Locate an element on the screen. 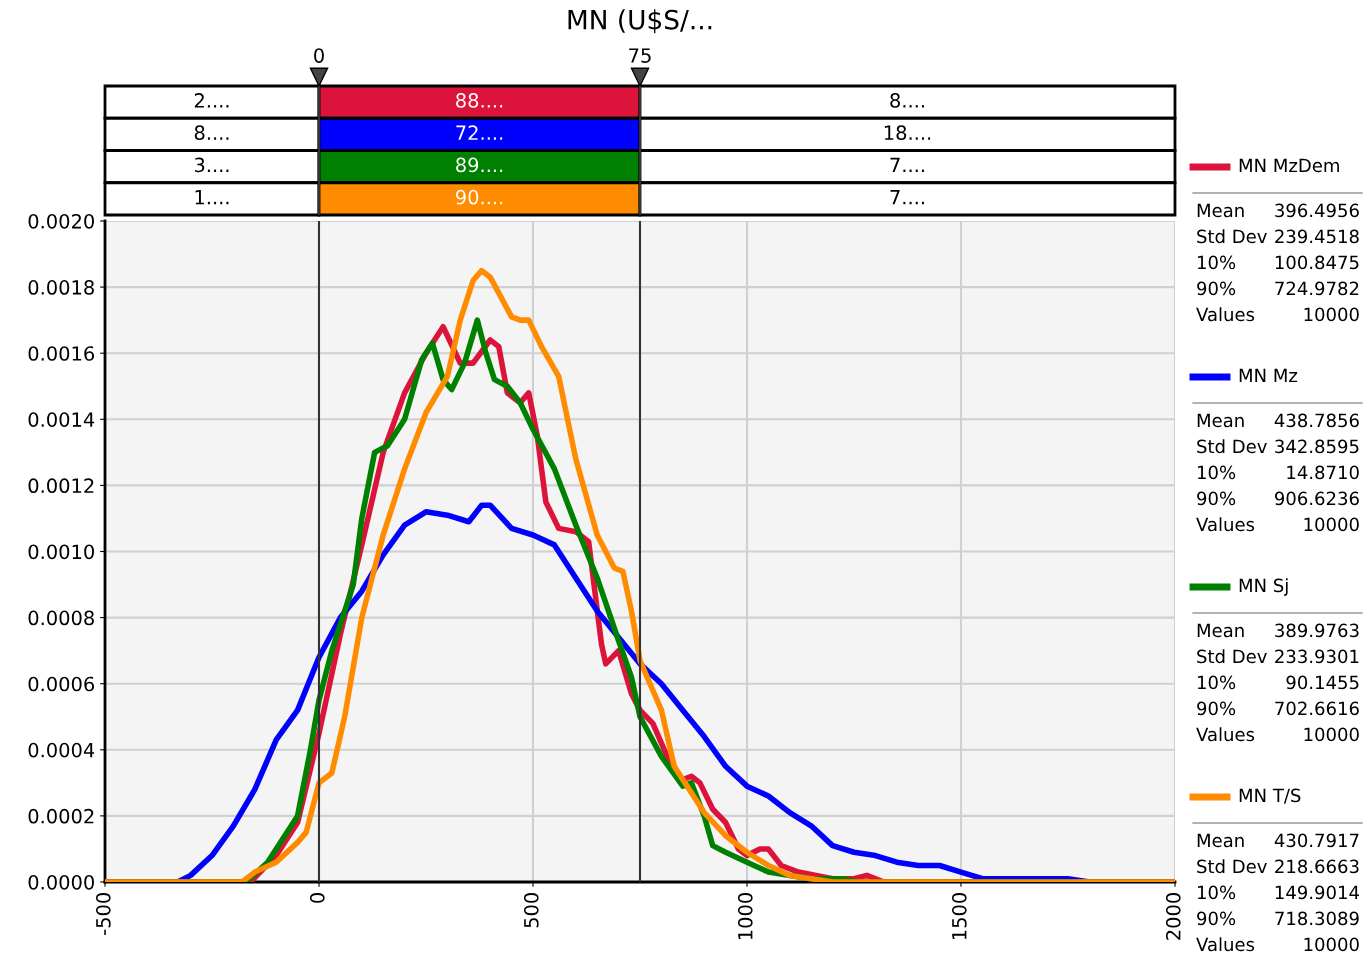  text: 149.9014 is located at coordinates (1317, 892).